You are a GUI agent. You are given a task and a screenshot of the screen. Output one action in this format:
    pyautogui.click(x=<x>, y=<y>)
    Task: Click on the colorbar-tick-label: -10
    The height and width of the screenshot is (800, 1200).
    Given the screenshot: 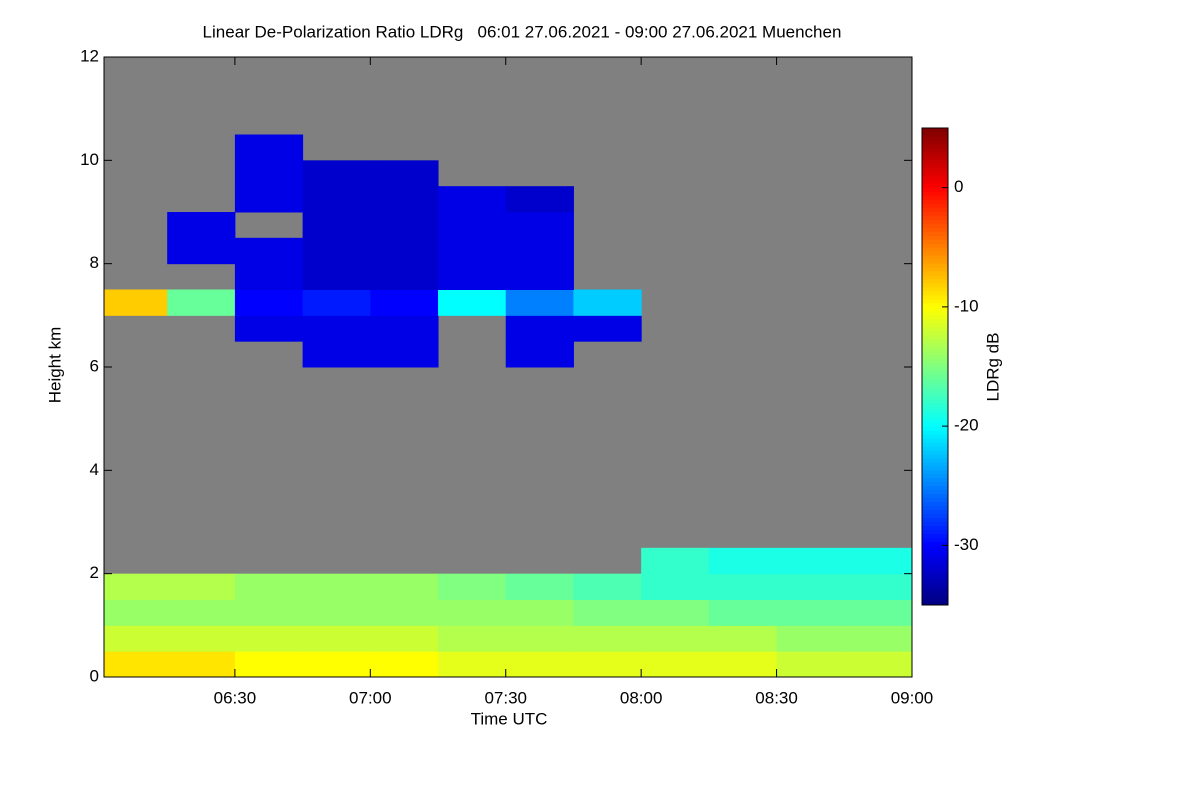 What is the action you would take?
    pyautogui.click(x=966, y=305)
    